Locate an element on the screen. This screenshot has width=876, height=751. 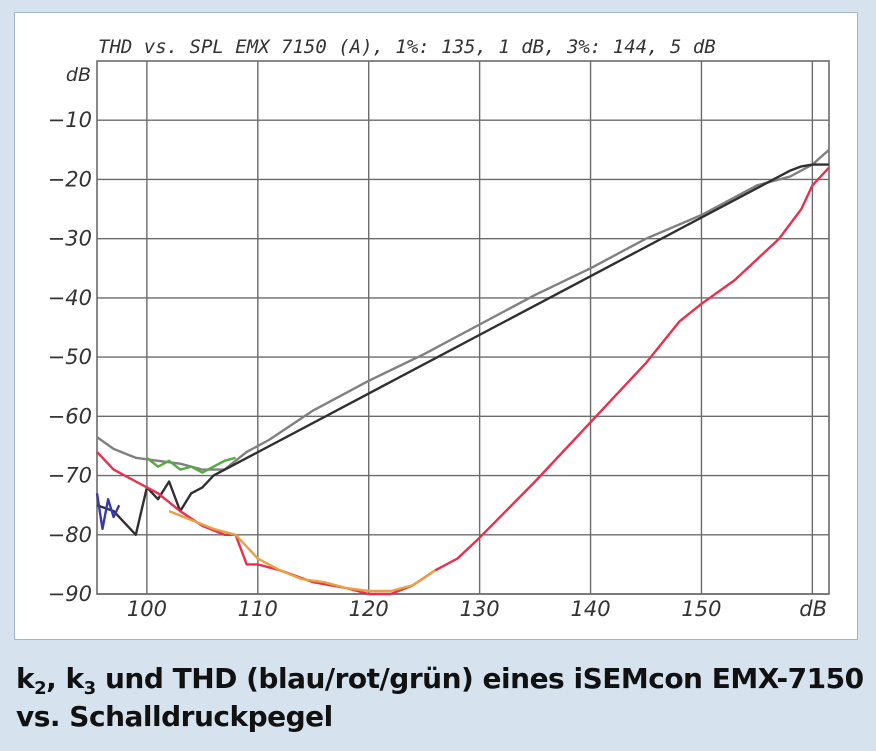
y-tick-label--20: −20 is located at coordinates (70, 179).